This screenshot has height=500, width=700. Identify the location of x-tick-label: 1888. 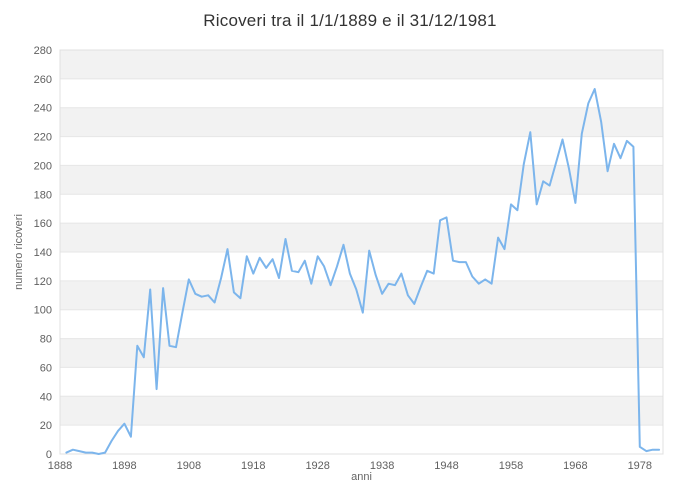
(60, 466).